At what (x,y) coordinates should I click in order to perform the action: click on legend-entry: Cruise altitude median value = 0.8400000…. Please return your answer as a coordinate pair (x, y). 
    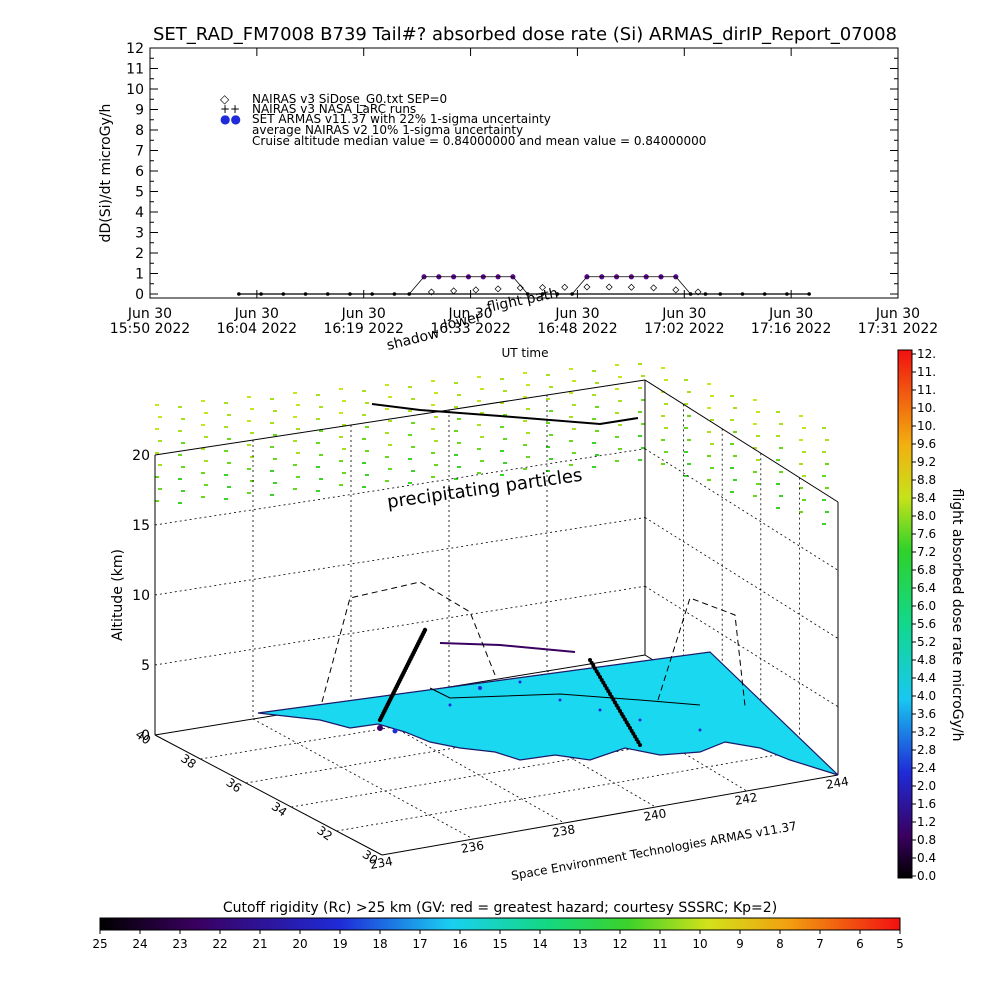
    Looking at the image, I should click on (479, 141).